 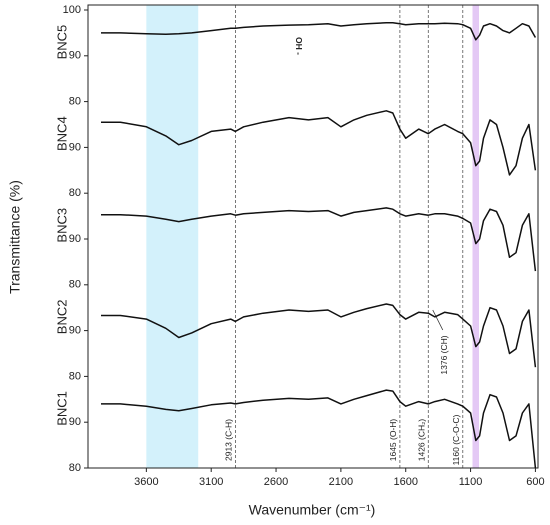 What do you see at coordinates (422, 440) in the screenshot?
I see `annotation-label: 1426 (CH₂)` at bounding box center [422, 440].